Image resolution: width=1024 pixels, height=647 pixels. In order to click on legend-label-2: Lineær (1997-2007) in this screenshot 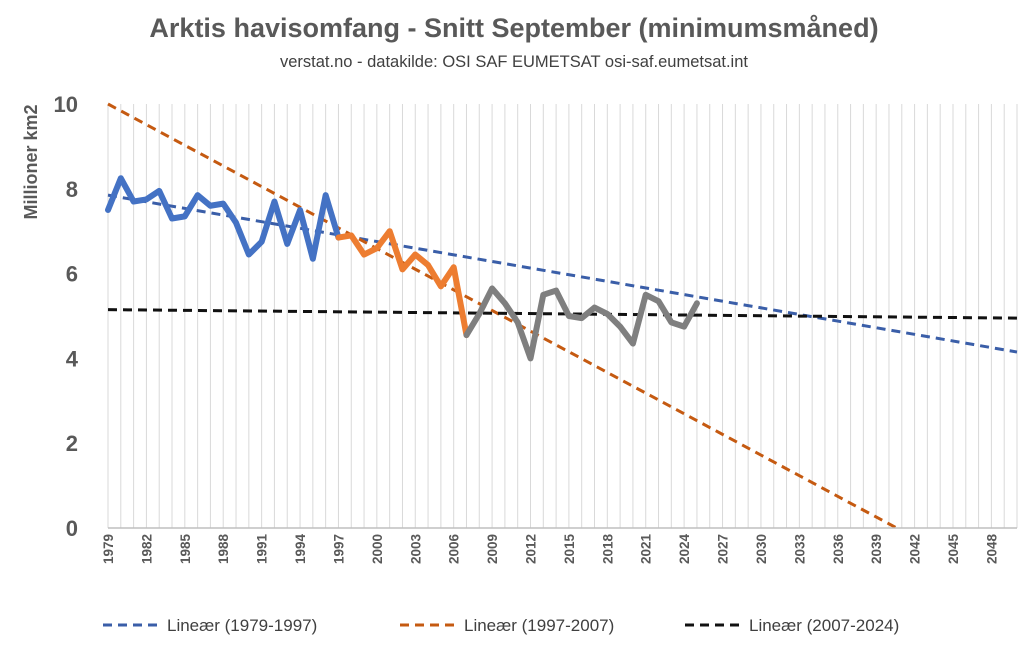, I will do `click(539, 625)`.